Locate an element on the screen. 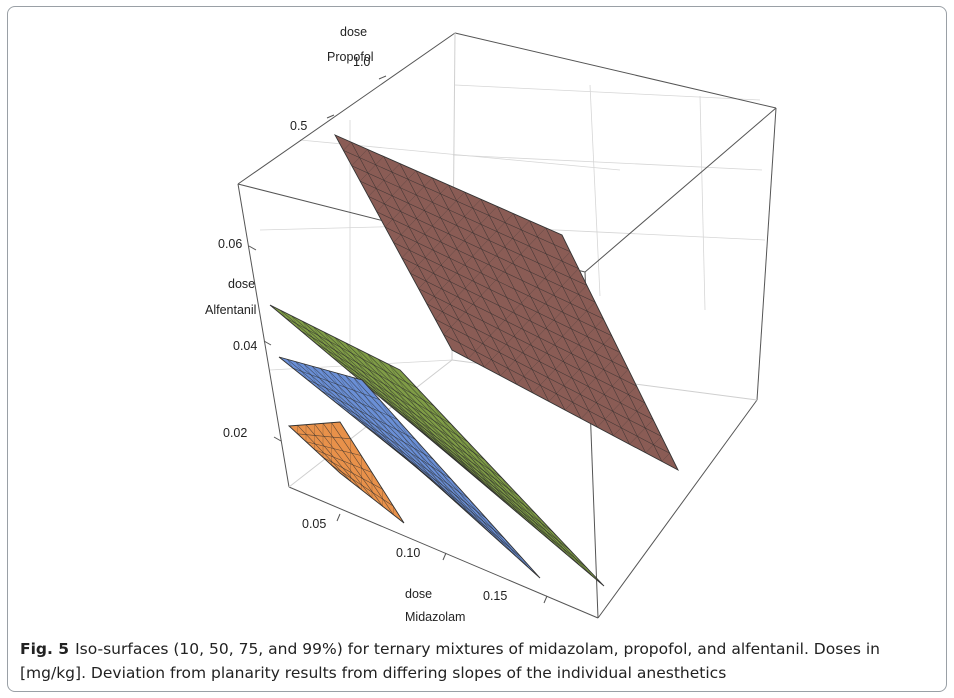  y-axis-label-line2: Propofol is located at coordinates (350, 57).